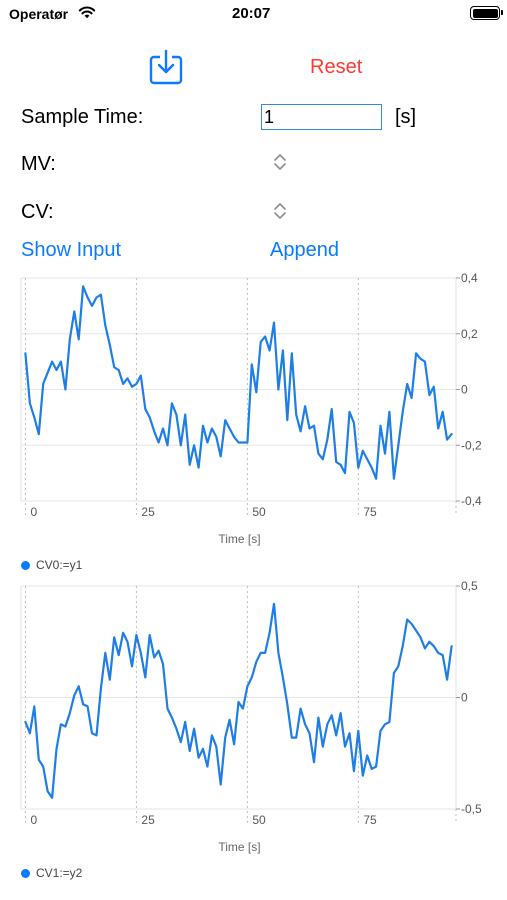  I want to click on y-tick-label: 0,4, so click(469, 278).